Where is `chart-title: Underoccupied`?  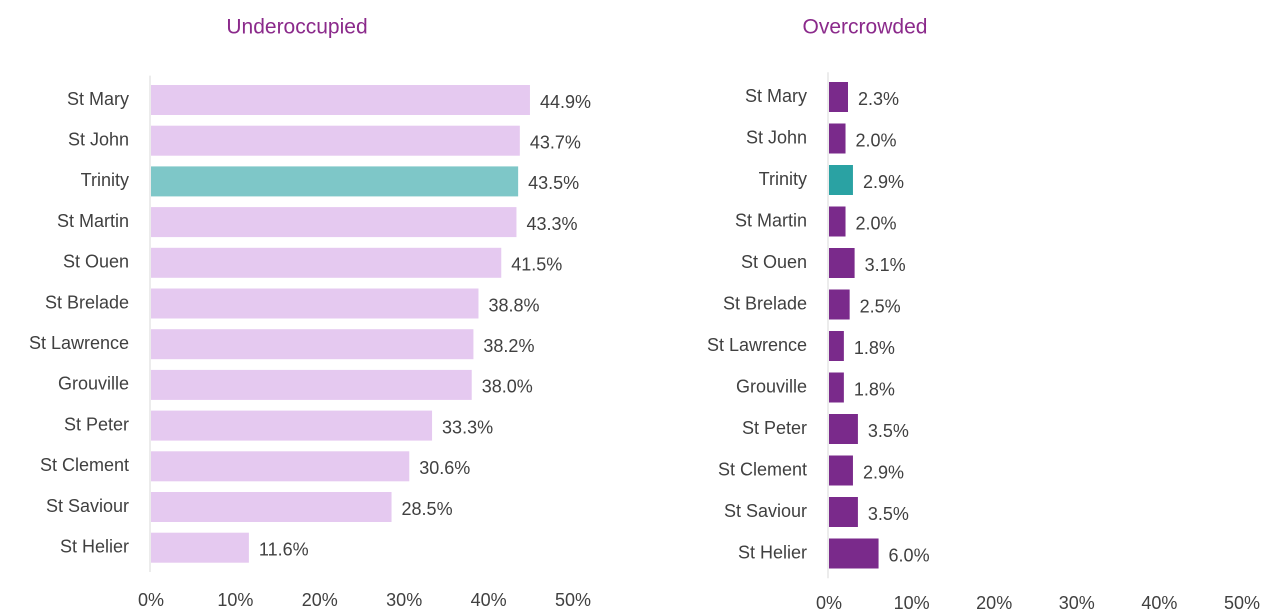 chart-title: Underoccupied is located at coordinates (296, 27).